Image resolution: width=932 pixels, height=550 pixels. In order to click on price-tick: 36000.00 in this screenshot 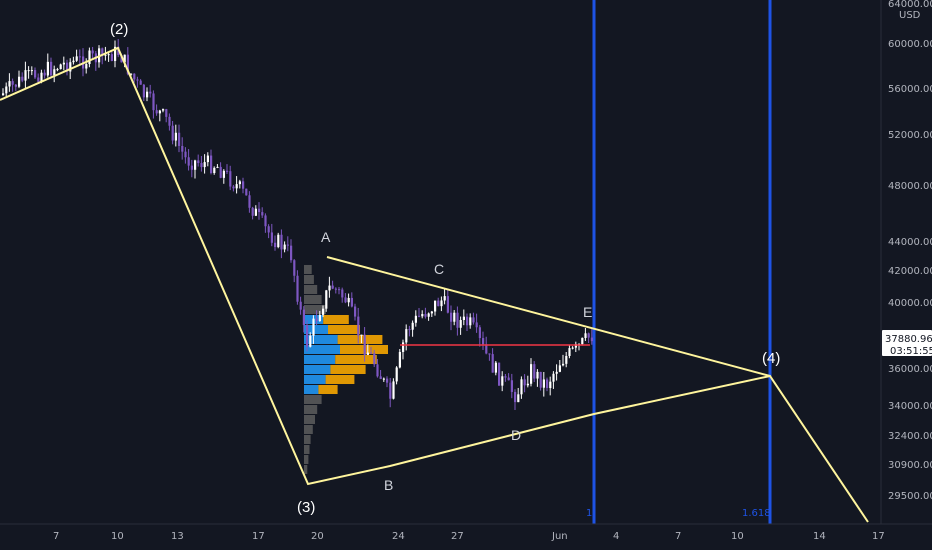, I will do `click(910, 369)`.